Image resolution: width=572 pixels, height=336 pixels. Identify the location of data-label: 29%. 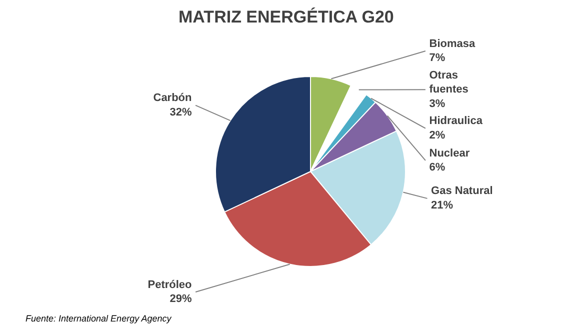
(181, 299).